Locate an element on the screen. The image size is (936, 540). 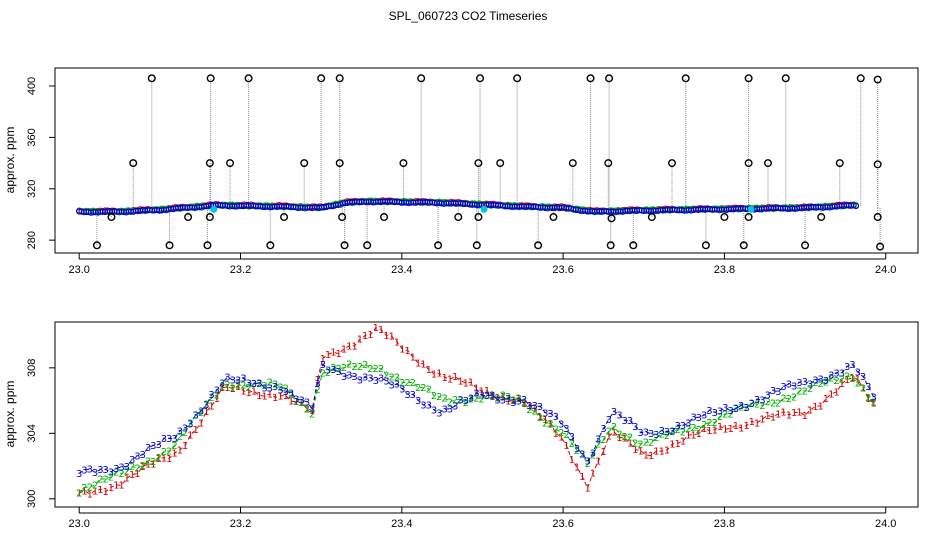
top-x-tick-label: 23.2 is located at coordinates (240, 270).